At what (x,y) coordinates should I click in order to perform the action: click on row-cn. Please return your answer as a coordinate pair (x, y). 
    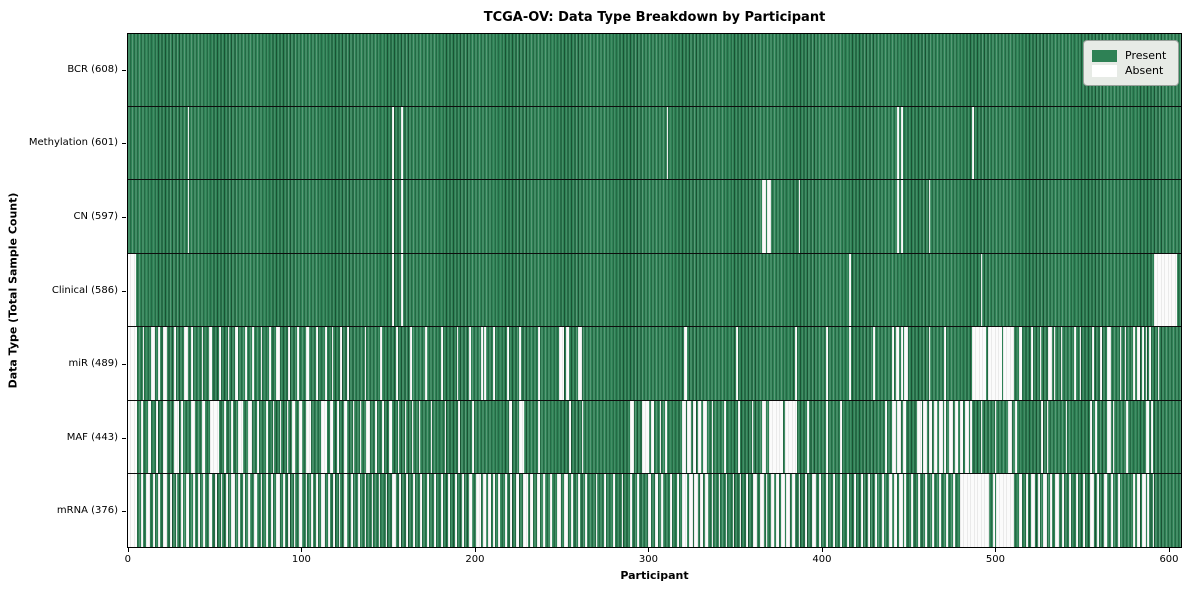
    Looking at the image, I should click on (654, 217).